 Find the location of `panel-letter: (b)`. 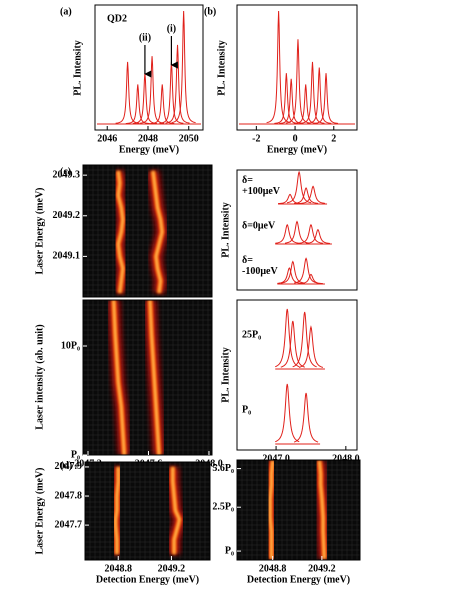

panel-letter: (b) is located at coordinates (210, 11).